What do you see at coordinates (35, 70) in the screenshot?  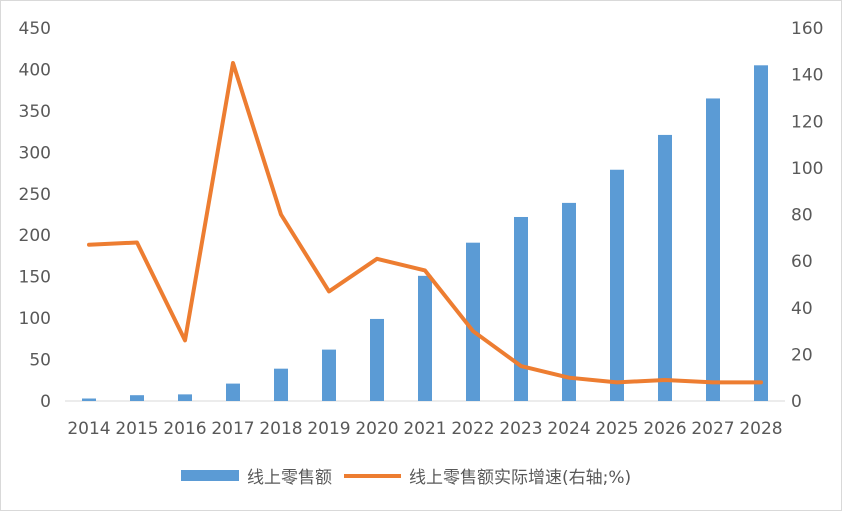 I see `left-tick-label: 400` at bounding box center [35, 70].